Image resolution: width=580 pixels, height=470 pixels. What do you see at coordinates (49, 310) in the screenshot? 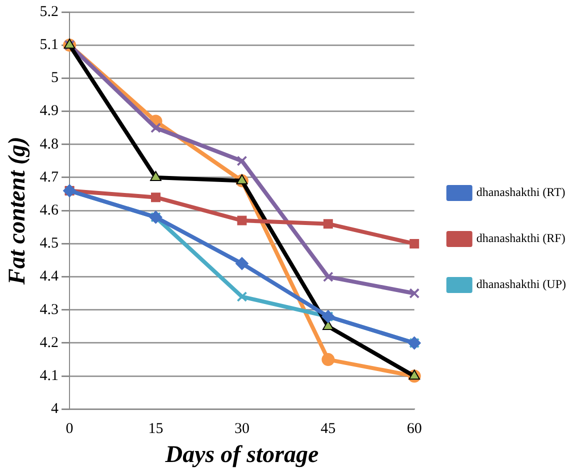
I see `y-tick-label: 4.3` at bounding box center [49, 310].